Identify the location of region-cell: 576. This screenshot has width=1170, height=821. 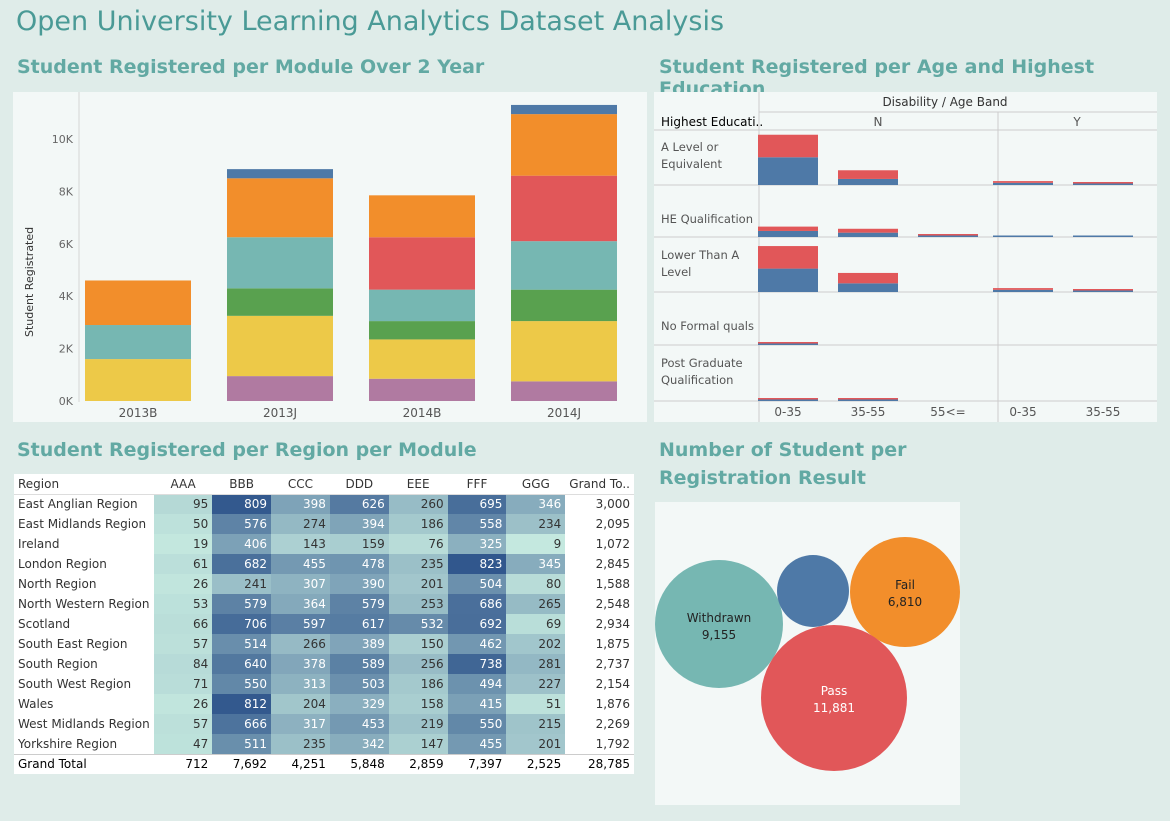
(242, 524).